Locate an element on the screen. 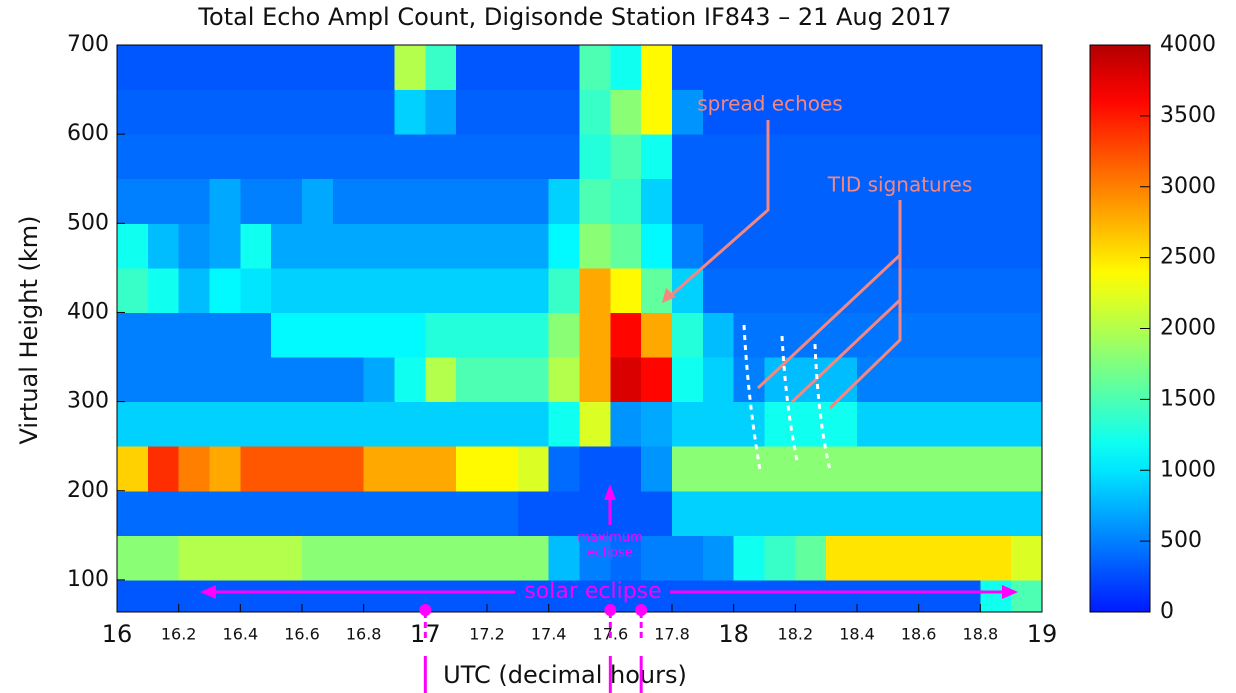 This screenshot has width=1236, height=693. marker-dot is located at coordinates (641, 610).